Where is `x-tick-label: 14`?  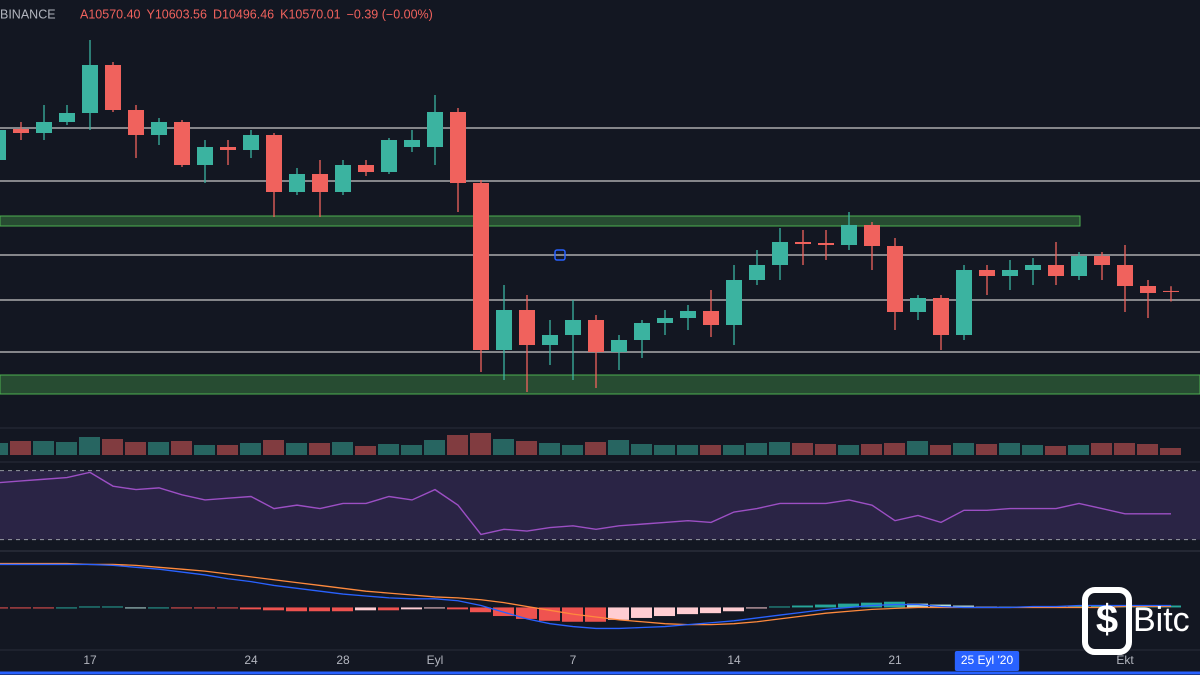 x-tick-label: 14 is located at coordinates (734, 660).